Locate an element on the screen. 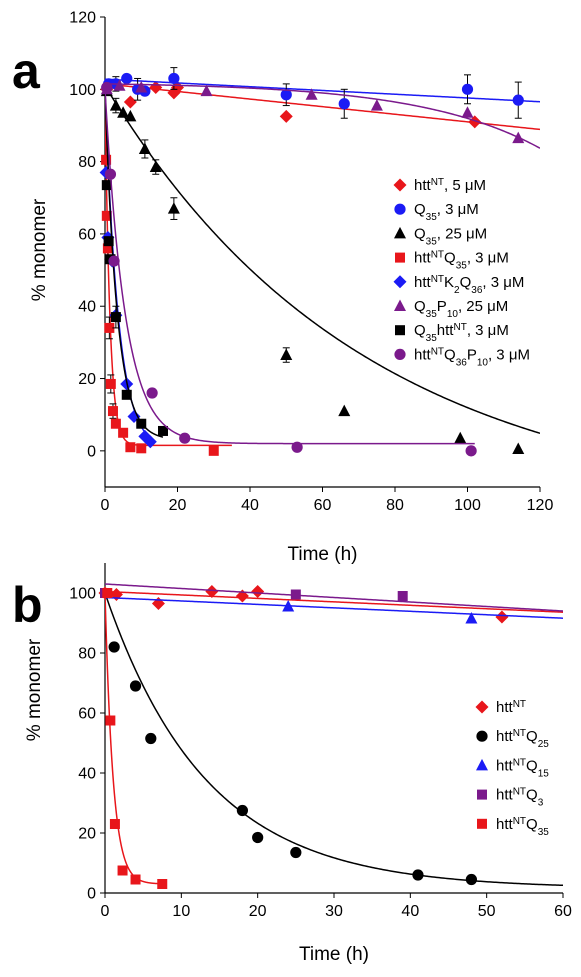 The width and height of the screenshot is (581, 977). panel-label: a is located at coordinates (26, 71).